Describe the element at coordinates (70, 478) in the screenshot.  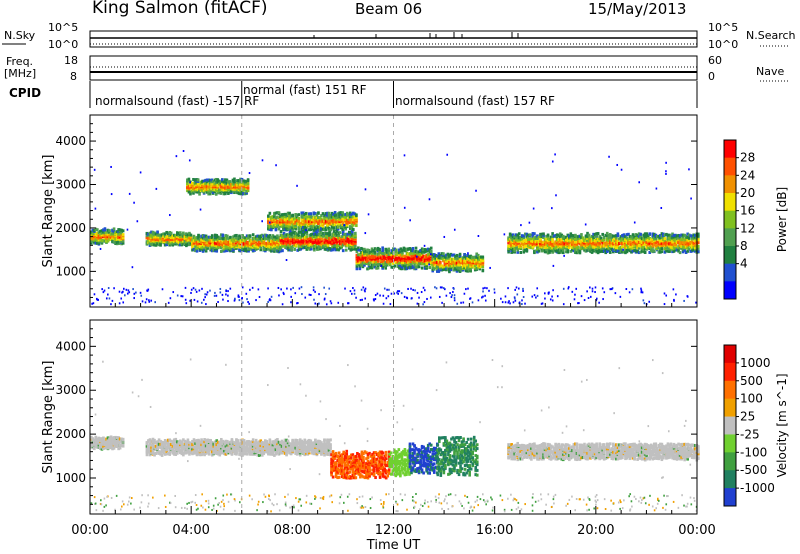
I see `velocity-ytick-label-0: 1000` at that location.